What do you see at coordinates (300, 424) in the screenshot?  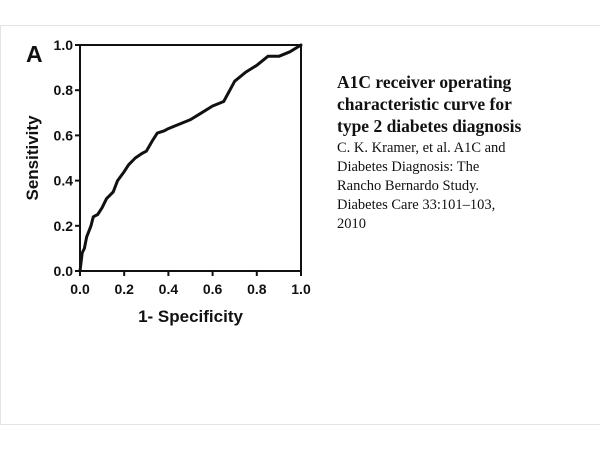 I see `bottom-border` at bounding box center [300, 424].